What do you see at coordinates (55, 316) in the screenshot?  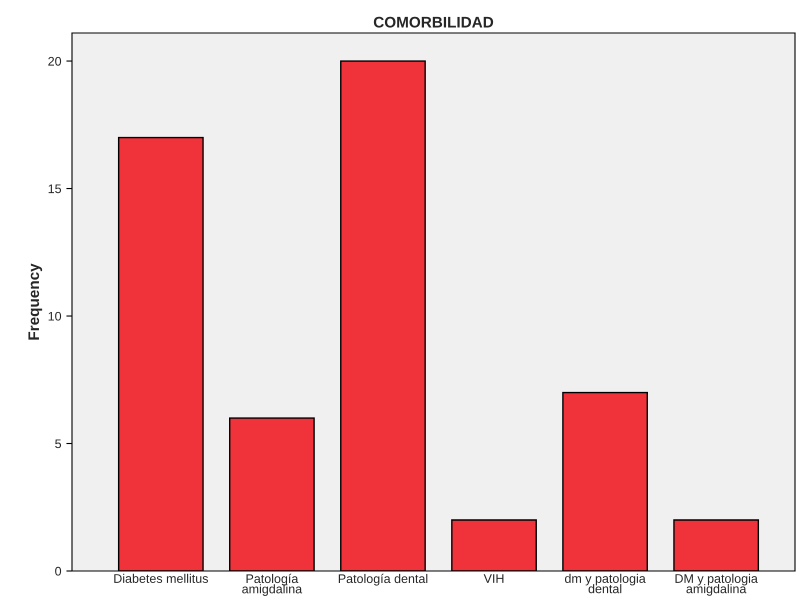 I see `y-tick-label: 10` at bounding box center [55, 316].